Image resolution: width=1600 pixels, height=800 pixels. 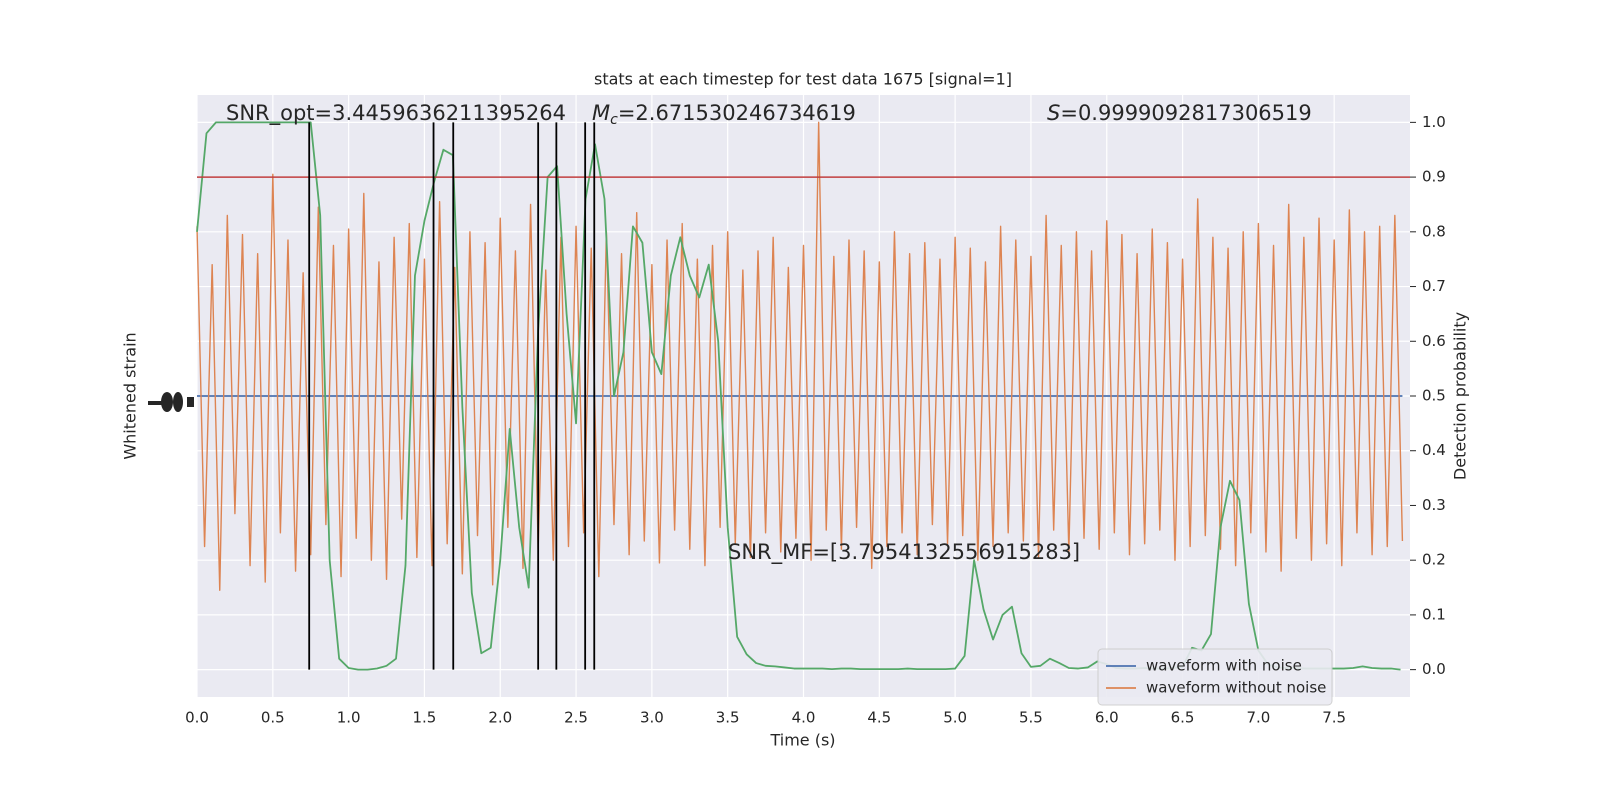 I want to click on x-tick-label: 6.0, so click(x=1107, y=718).